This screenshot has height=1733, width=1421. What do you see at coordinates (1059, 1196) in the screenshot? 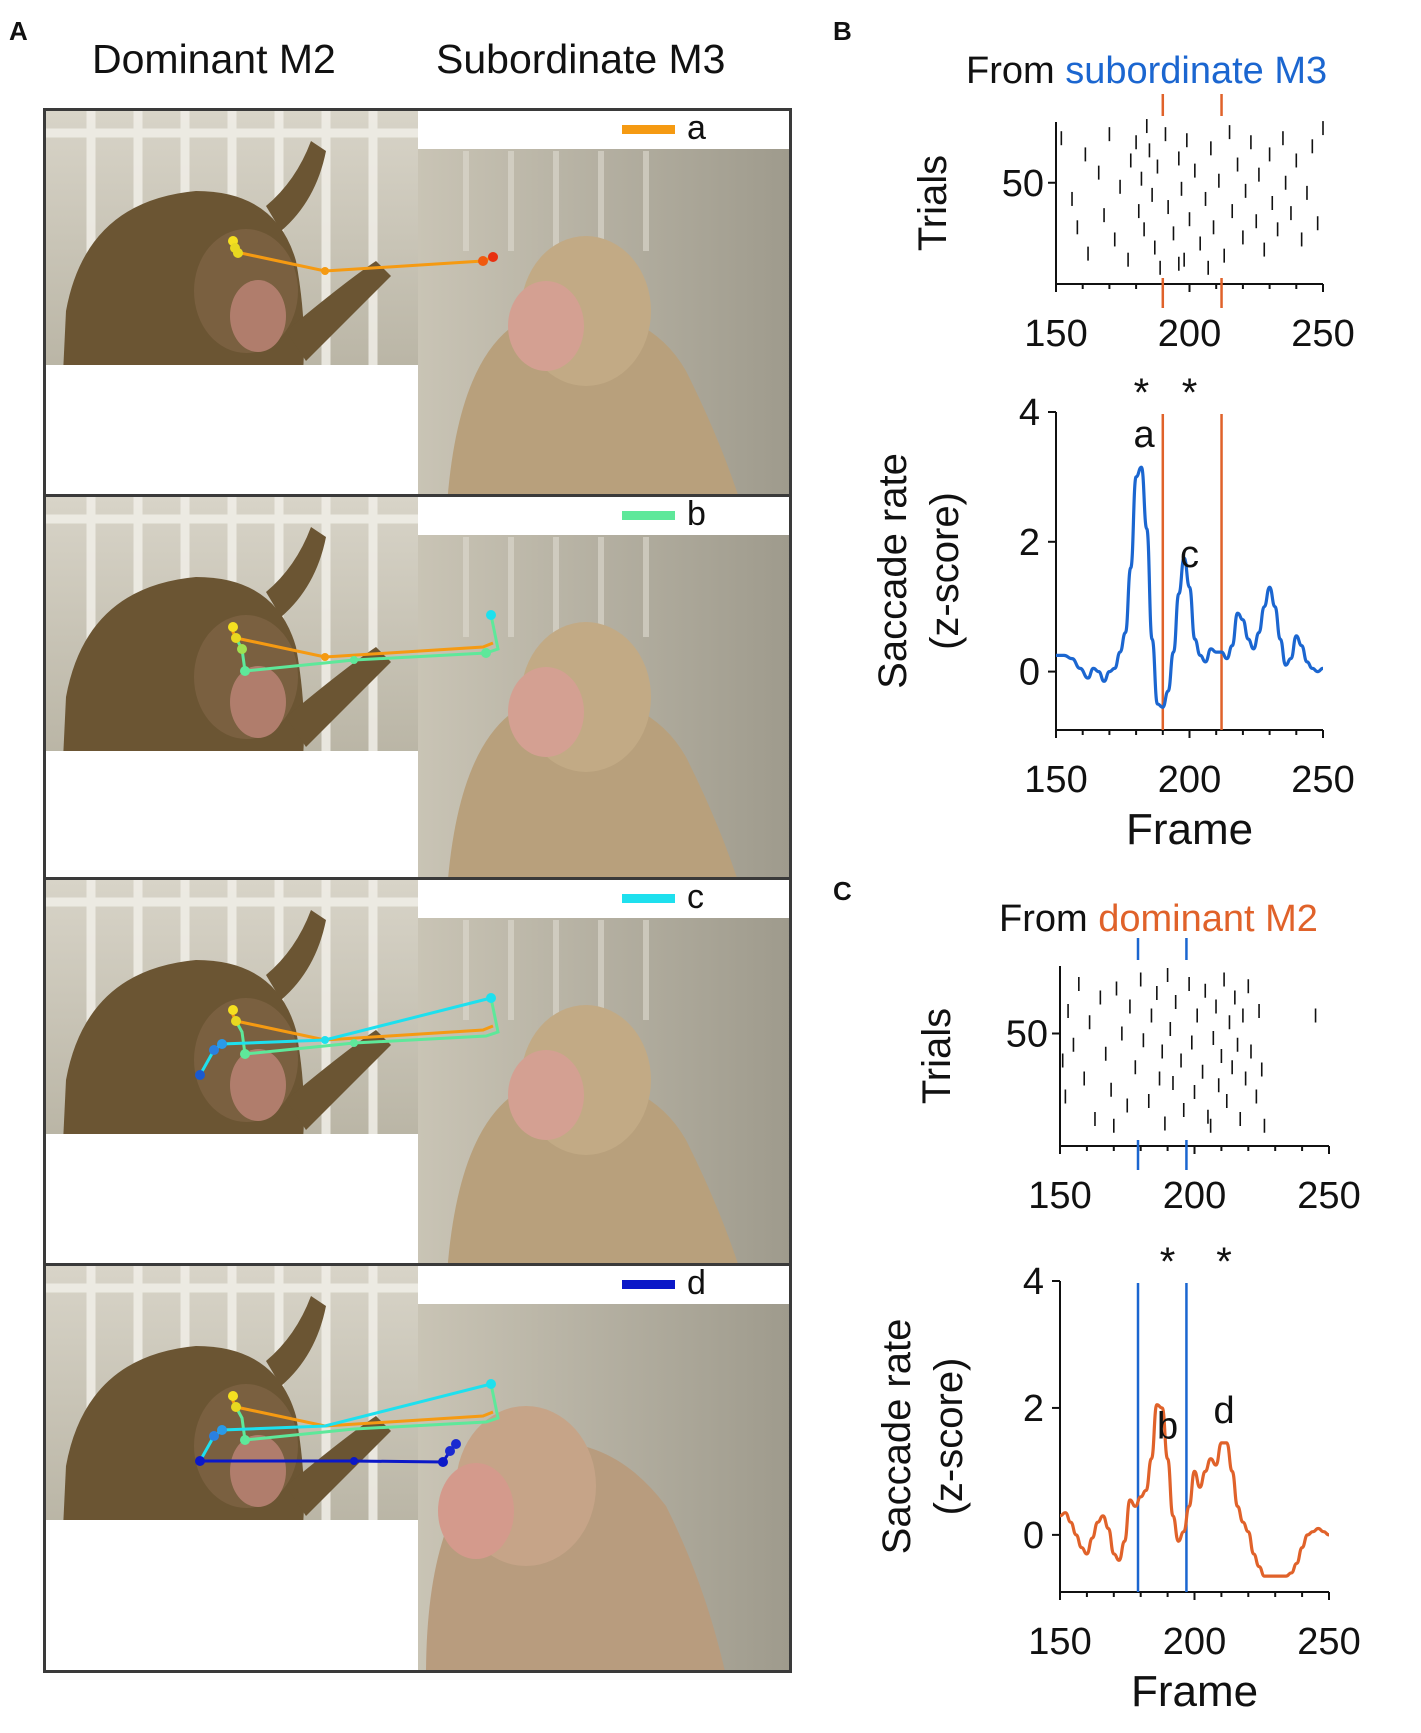
I see `c-raster-x-tick-label: 150` at bounding box center [1059, 1196].